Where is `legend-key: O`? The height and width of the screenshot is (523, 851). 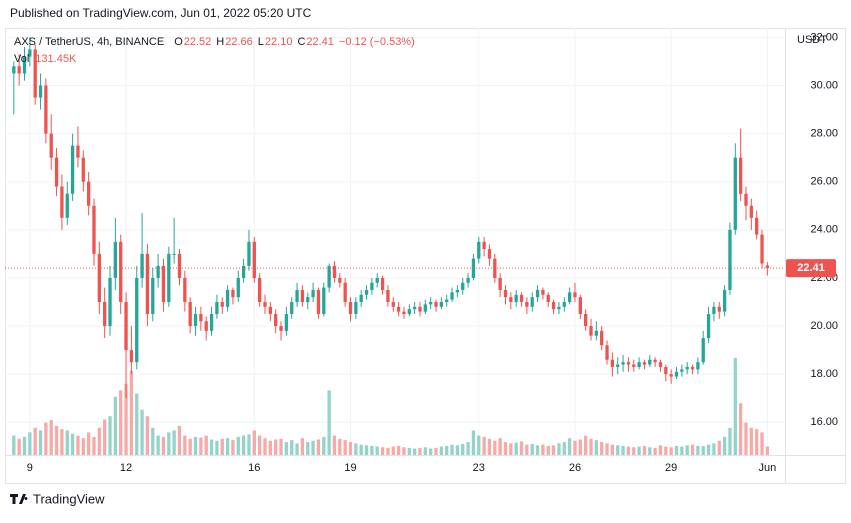 legend-key: O is located at coordinates (178, 42).